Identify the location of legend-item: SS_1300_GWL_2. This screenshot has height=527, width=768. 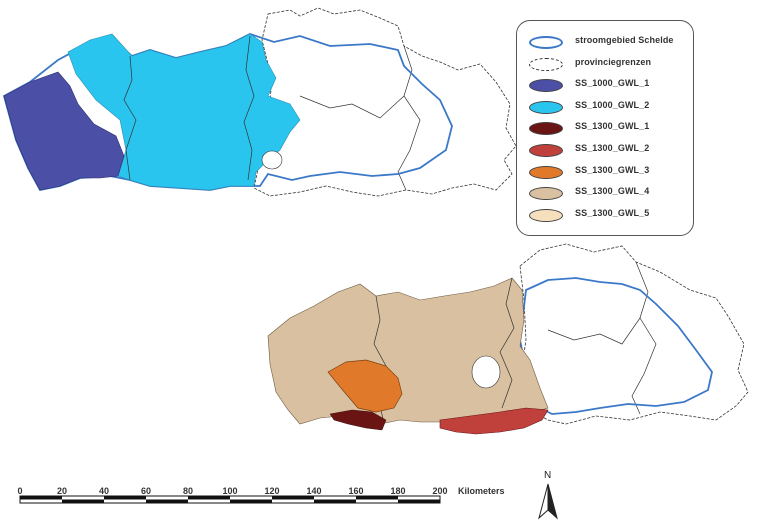
(605, 151).